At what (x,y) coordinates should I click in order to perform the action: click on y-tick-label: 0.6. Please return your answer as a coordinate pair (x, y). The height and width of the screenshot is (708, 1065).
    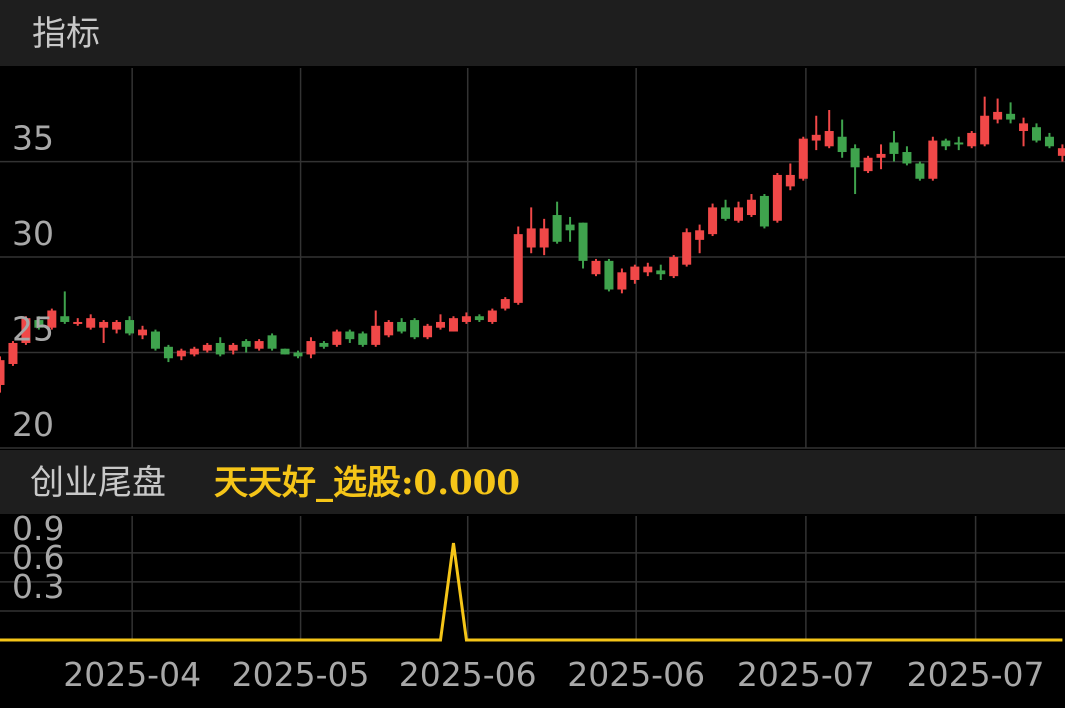
    Looking at the image, I should click on (38, 557).